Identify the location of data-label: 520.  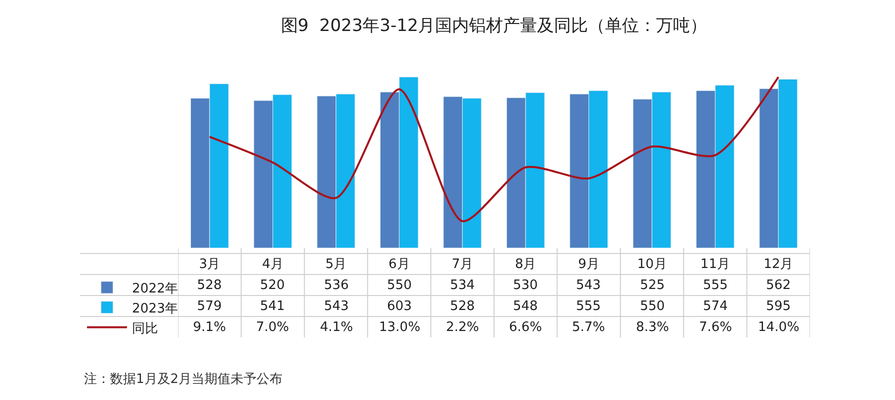
(272, 285).